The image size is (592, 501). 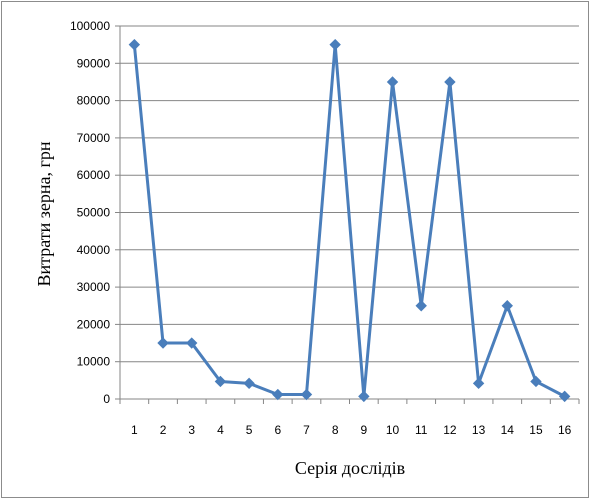 What do you see at coordinates (306, 430) in the screenshot?
I see `x-tick-label: 7` at bounding box center [306, 430].